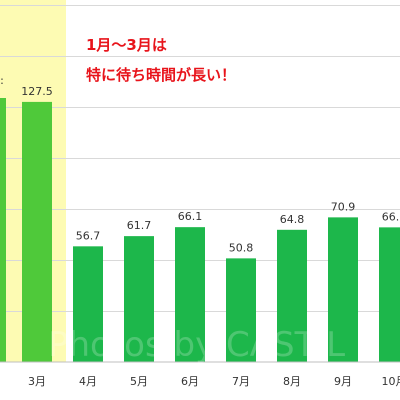 This screenshot has height=400, width=400. What do you see at coordinates (3, 230) in the screenshot?
I see `clipped-bar` at bounding box center [3, 230].